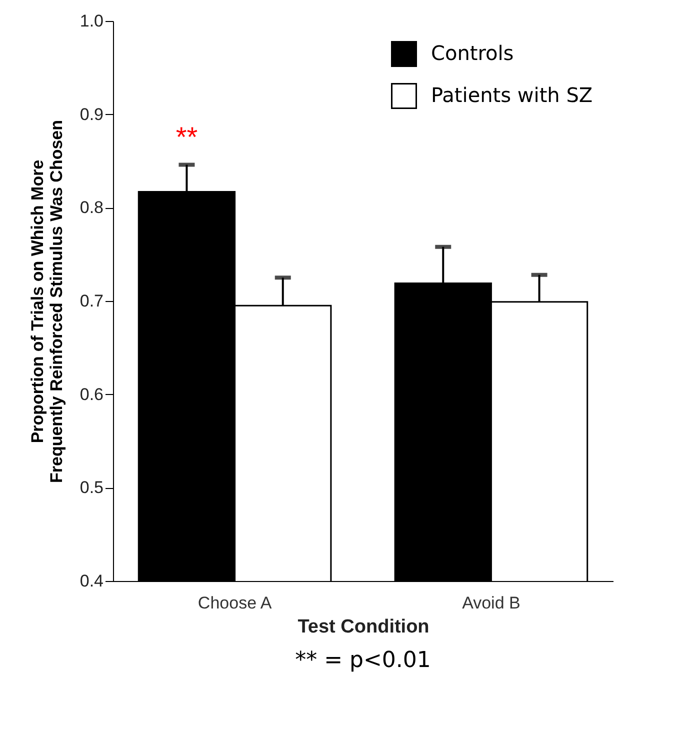 This screenshot has width=684, height=741. Describe the element at coordinates (235, 603) in the screenshot. I see `x-tick-label: Choose A` at that location.